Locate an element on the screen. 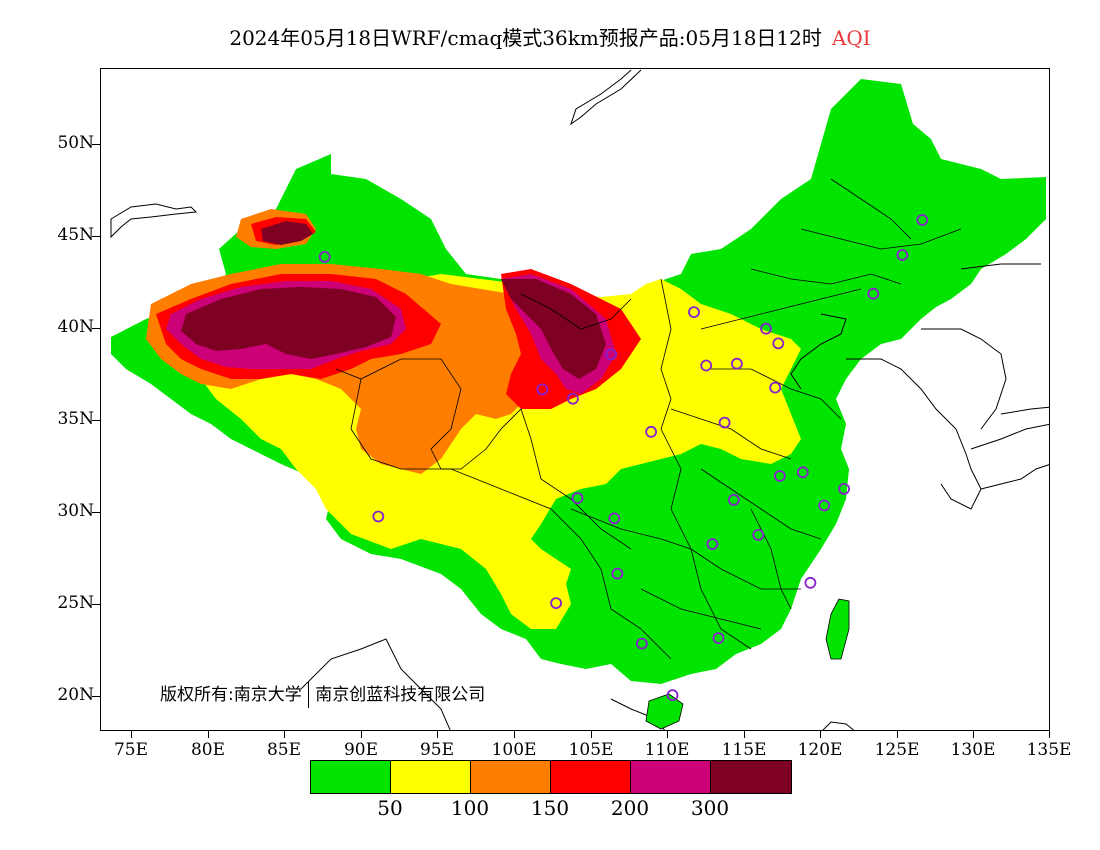 This screenshot has width=1100, height=850. lat-label-40n: 40N is located at coordinates (75, 327).